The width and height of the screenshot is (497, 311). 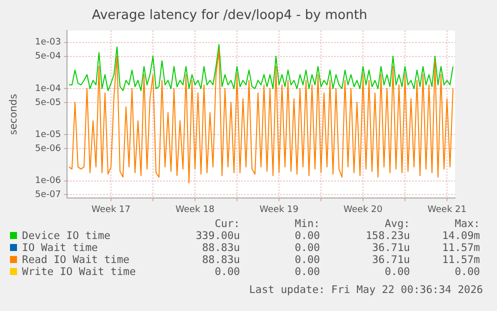 What do you see at coordinates (111, 209) in the screenshot?
I see `x-tick-label: Week 17` at bounding box center [111, 209].